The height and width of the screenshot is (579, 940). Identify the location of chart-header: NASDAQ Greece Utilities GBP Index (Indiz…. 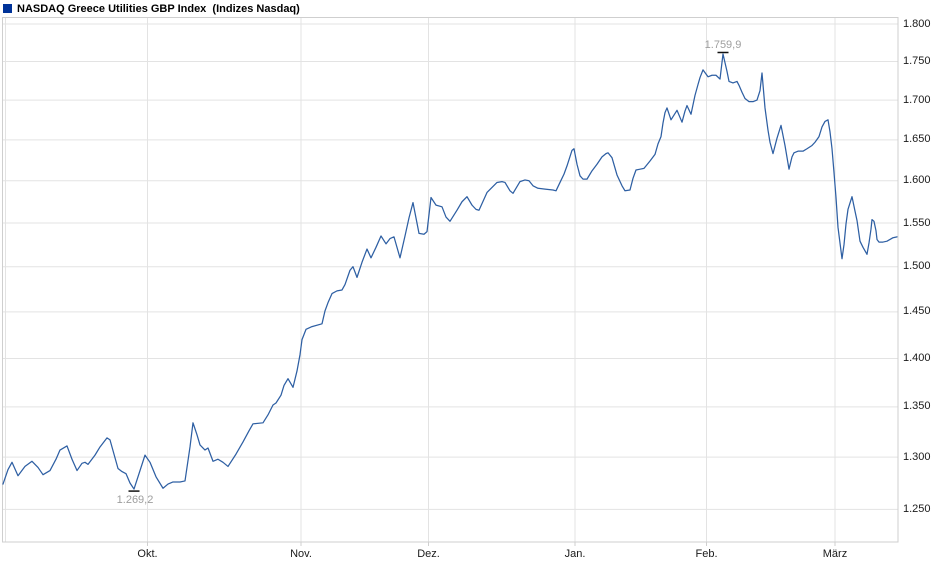
(151, 8).